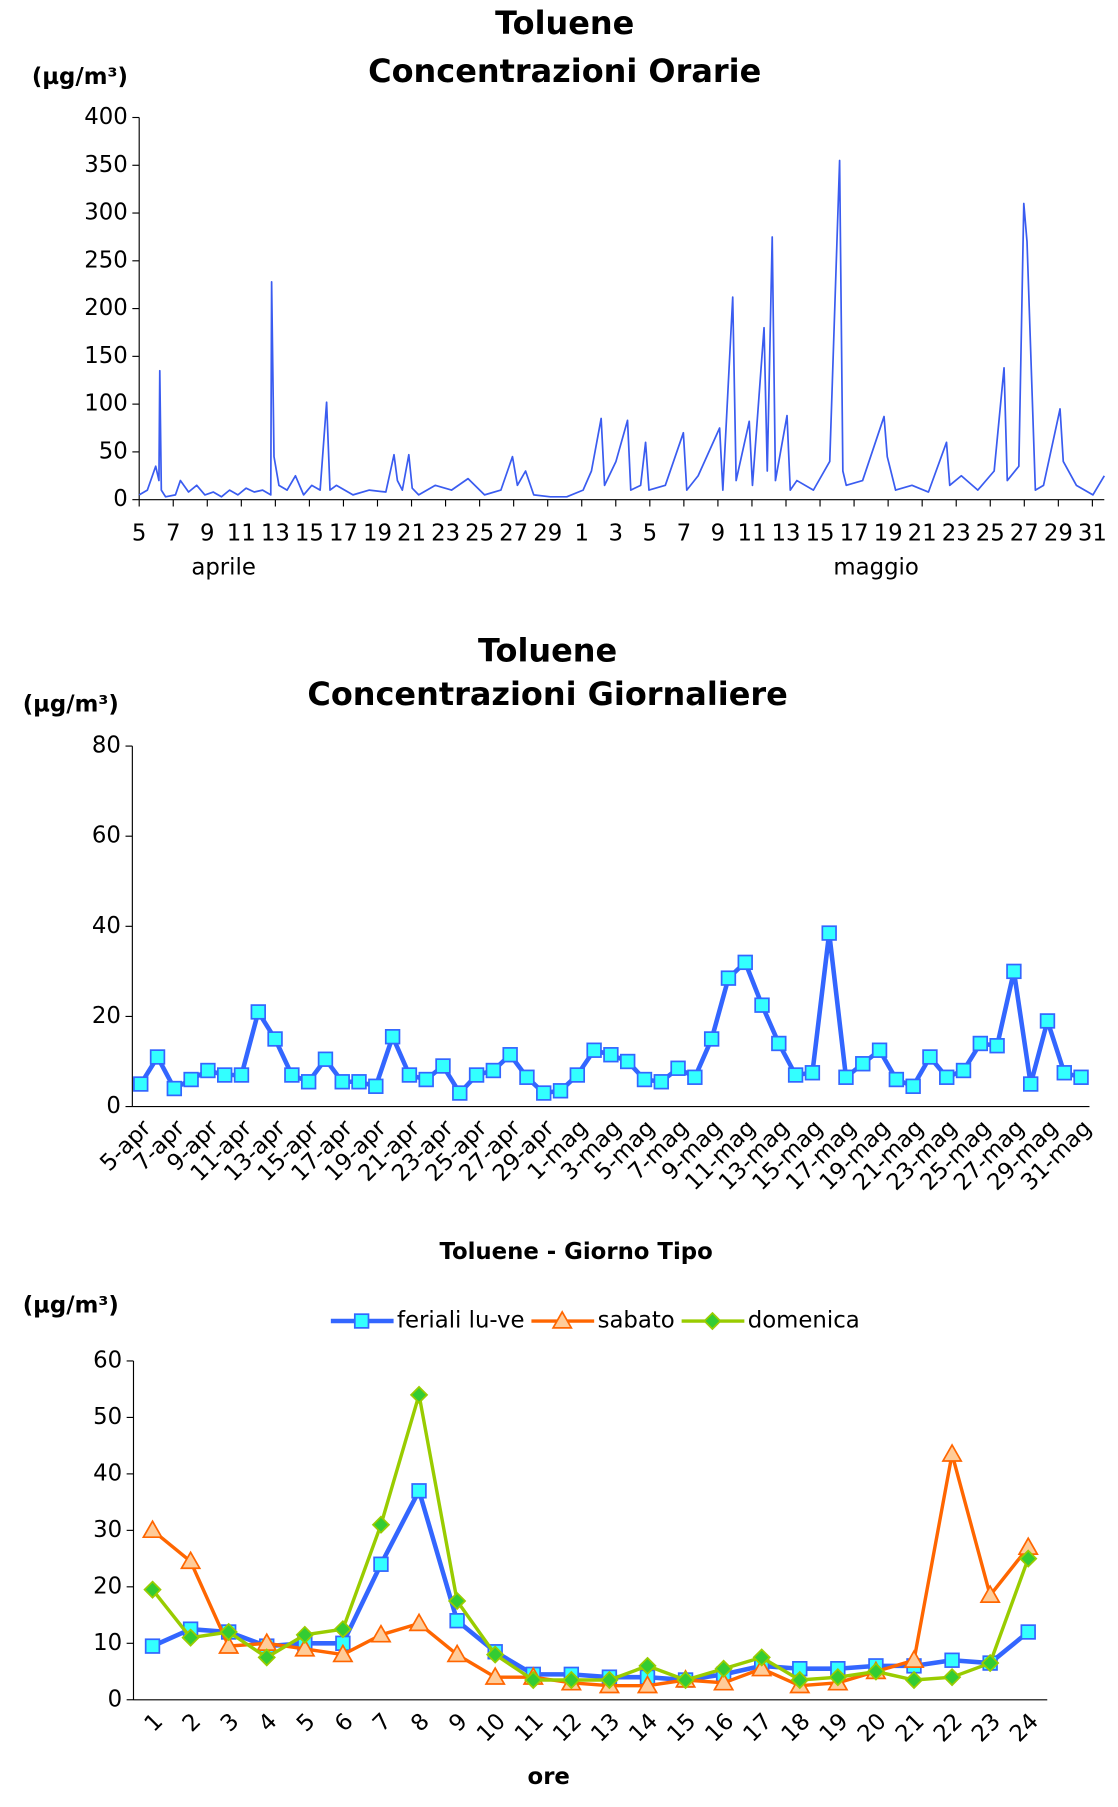  What do you see at coordinates (549, 1777) in the screenshot?
I see `x-axis-label: ore` at bounding box center [549, 1777].